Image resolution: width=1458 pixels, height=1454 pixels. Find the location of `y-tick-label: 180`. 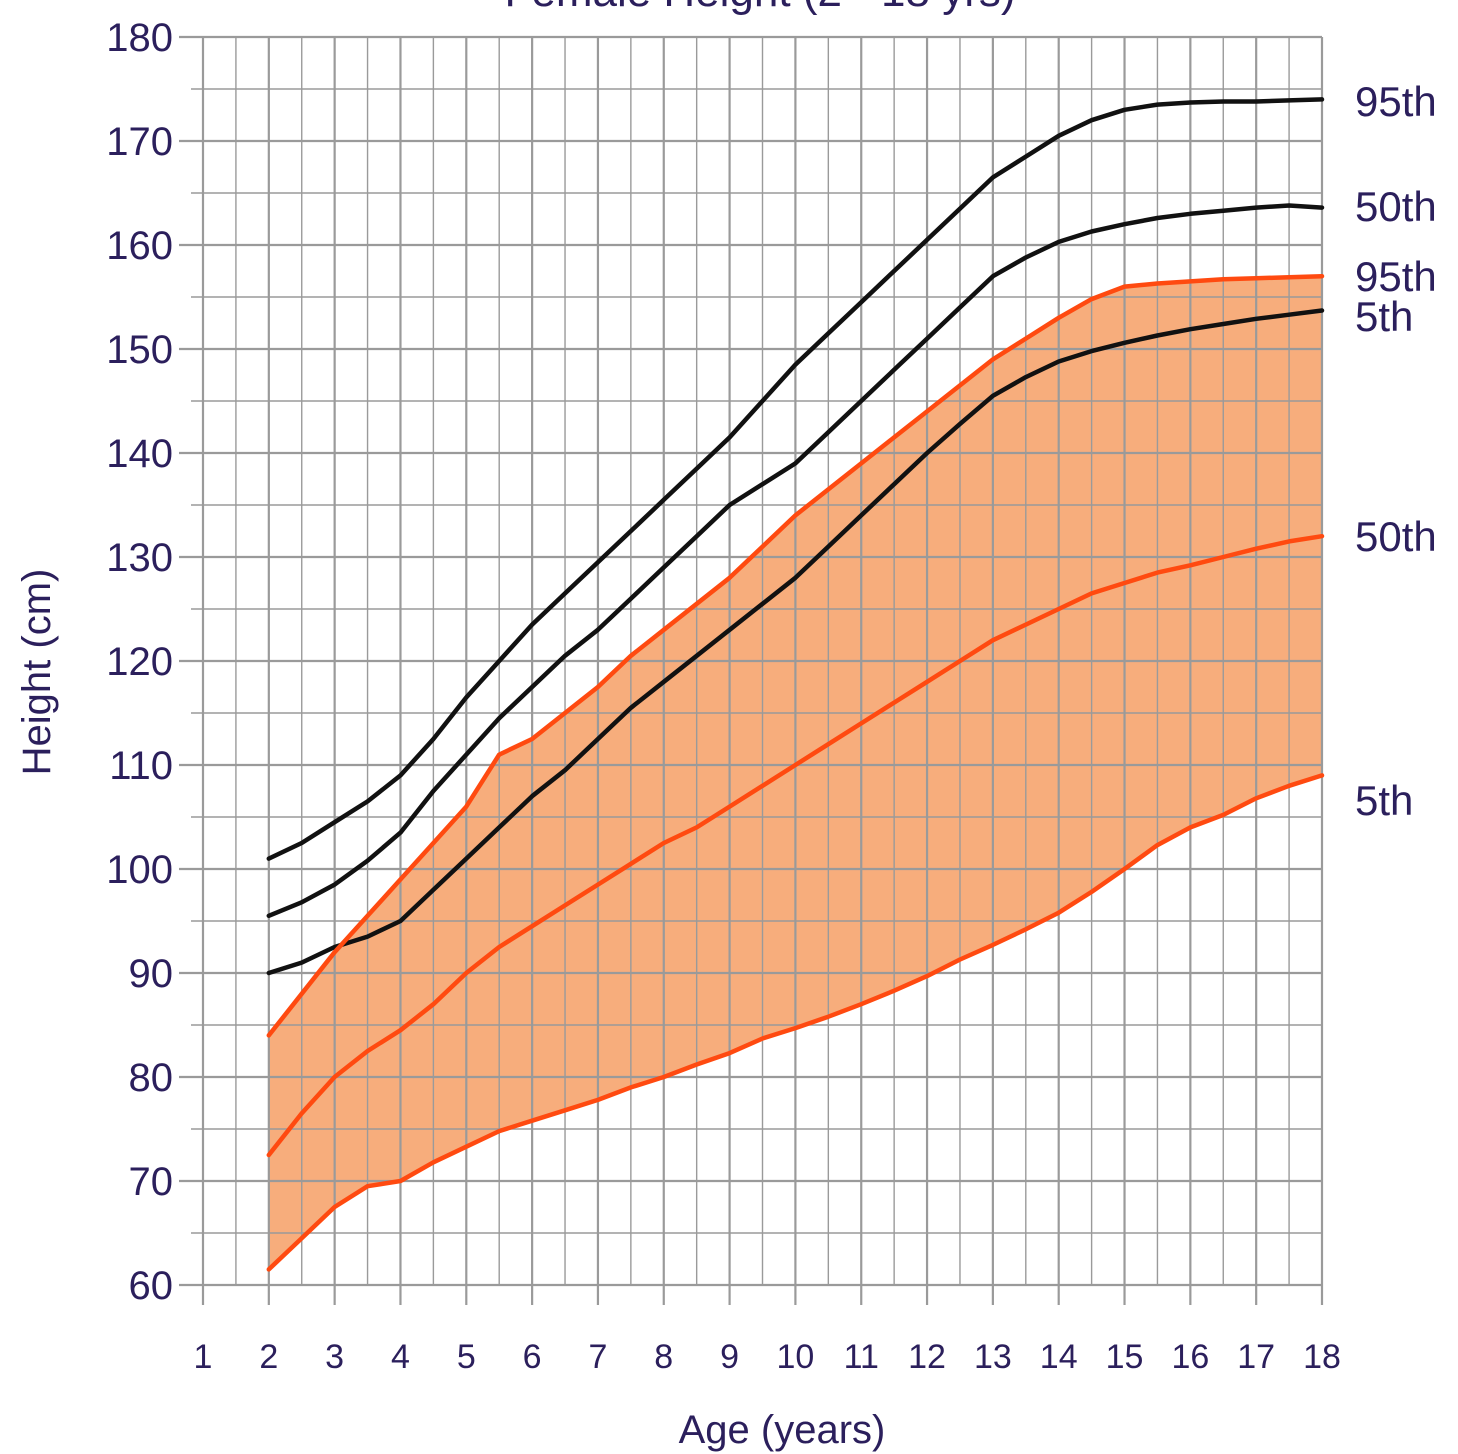

y-tick-label: 180 is located at coordinates (139, 38).